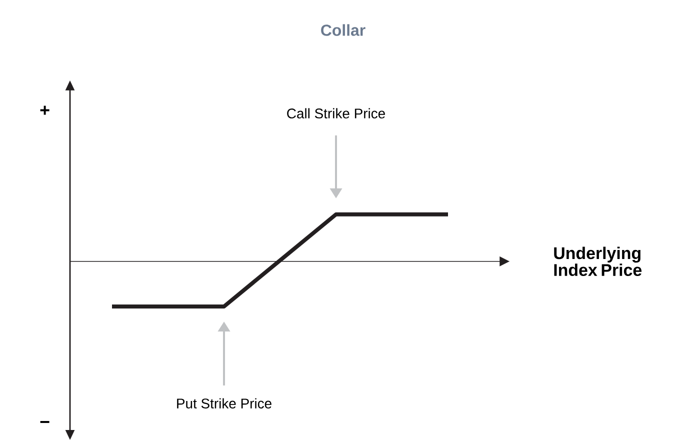 The width and height of the screenshot is (687, 446). Describe the element at coordinates (343, 30) in the screenshot. I see `chart-title: Collar` at that location.